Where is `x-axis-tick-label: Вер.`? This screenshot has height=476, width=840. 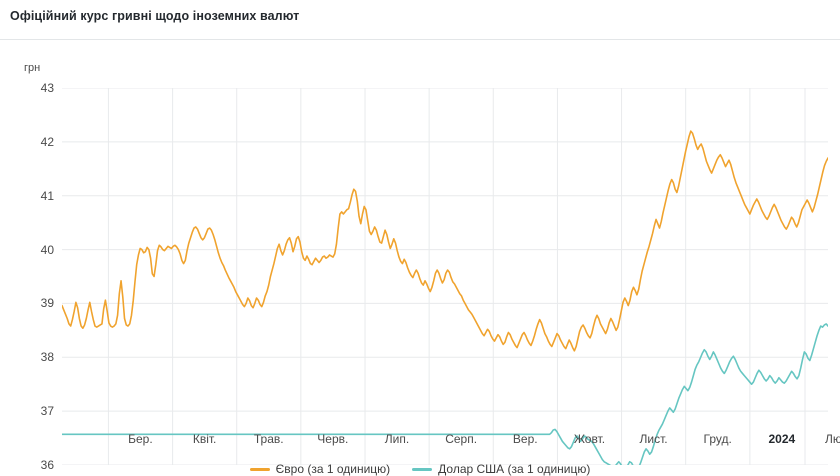
x-axis-tick-label: Вер. is located at coordinates (525, 439).